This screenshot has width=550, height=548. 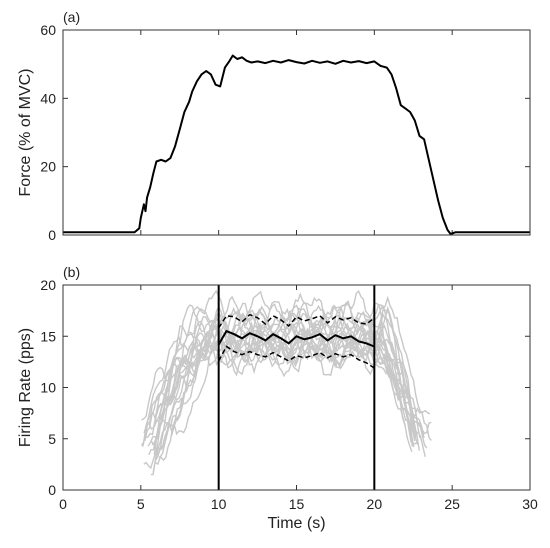 What do you see at coordinates (48, 30) in the screenshot?
I see `y-tick-label: 60` at bounding box center [48, 30].